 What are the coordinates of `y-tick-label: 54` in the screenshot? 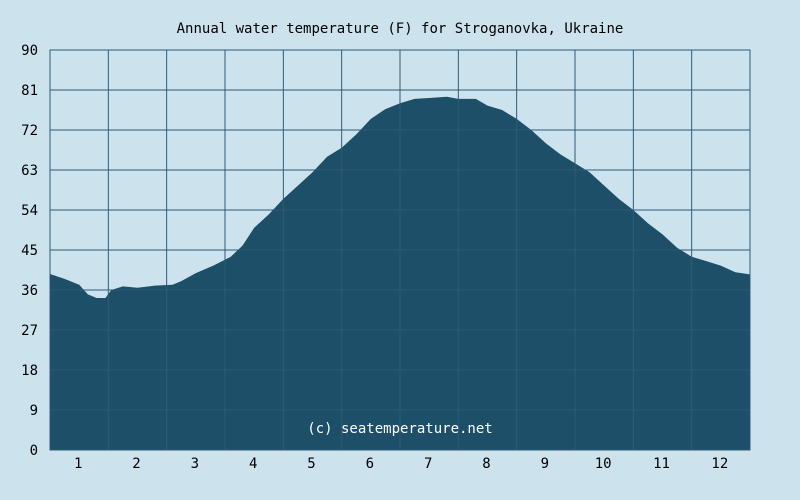 It's located at (29, 211).